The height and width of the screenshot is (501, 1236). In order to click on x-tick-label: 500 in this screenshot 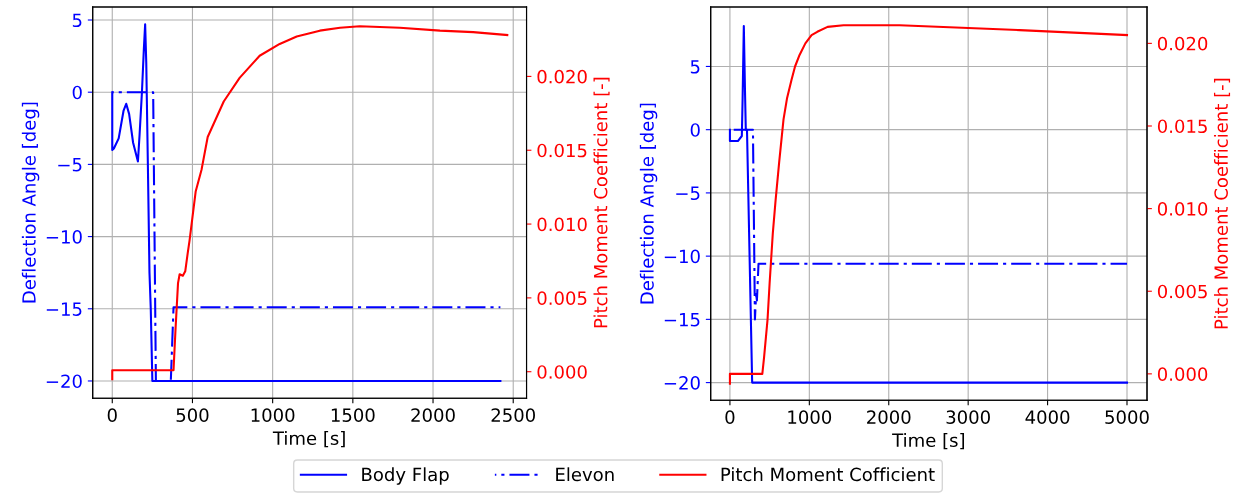, I will do `click(192, 415)`.